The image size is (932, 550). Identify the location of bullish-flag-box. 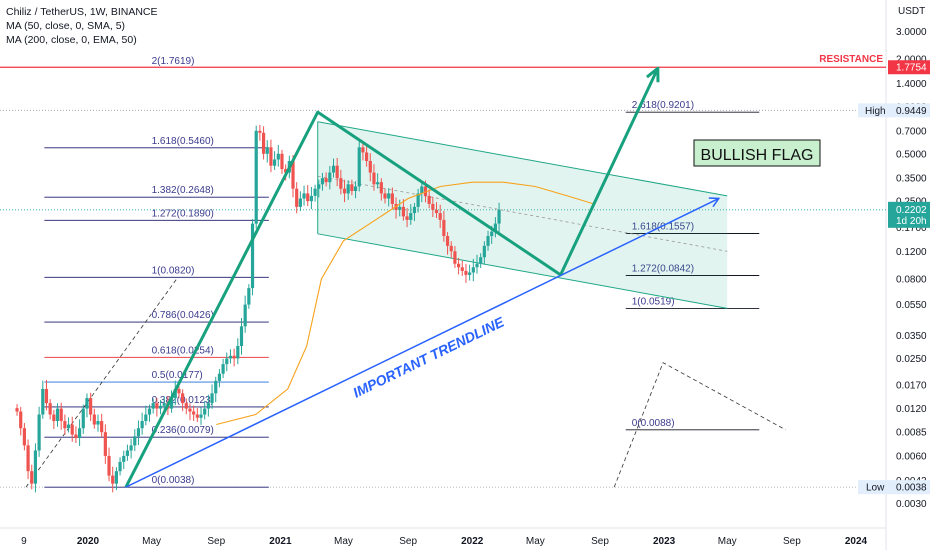
(757, 153).